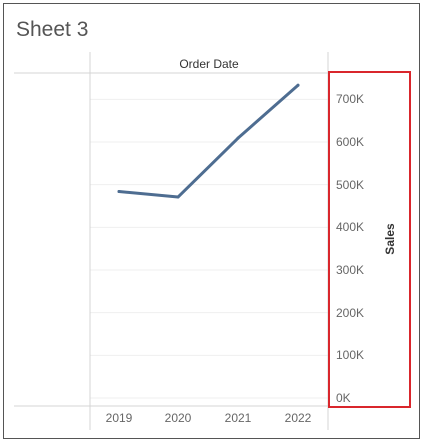 The height and width of the screenshot is (444, 425). What do you see at coordinates (350, 355) in the screenshot?
I see `y-tick-100K: 100K` at bounding box center [350, 355].